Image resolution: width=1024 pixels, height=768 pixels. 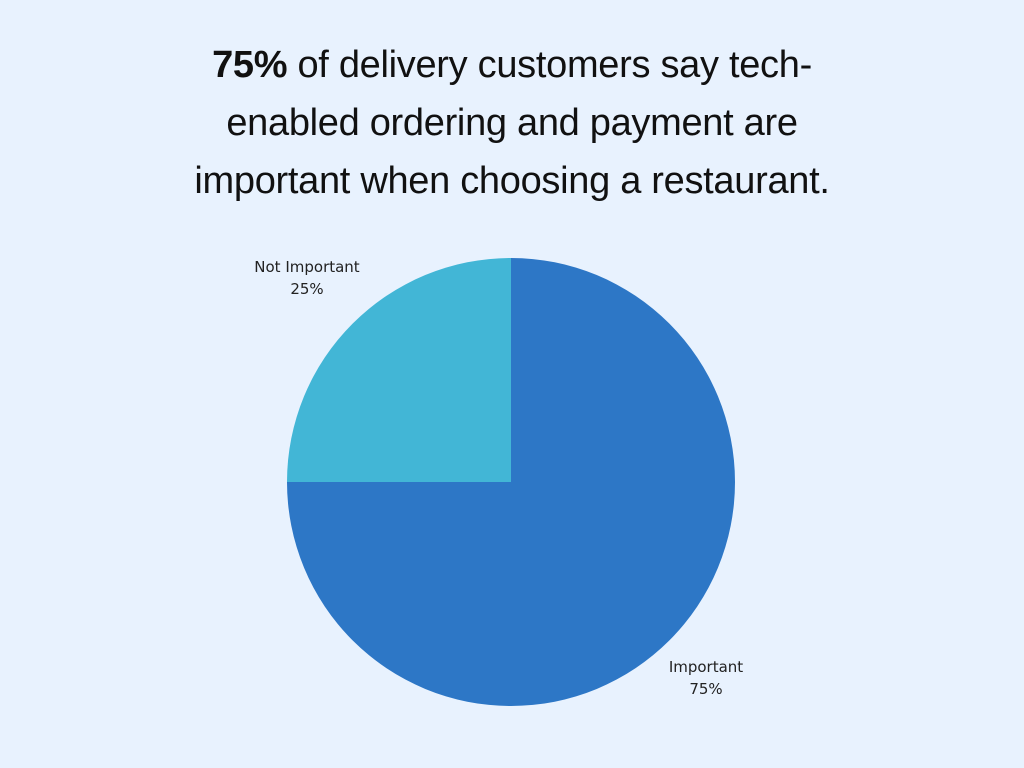 I want to click on label-important: Important 75%, so click(x=706, y=678).